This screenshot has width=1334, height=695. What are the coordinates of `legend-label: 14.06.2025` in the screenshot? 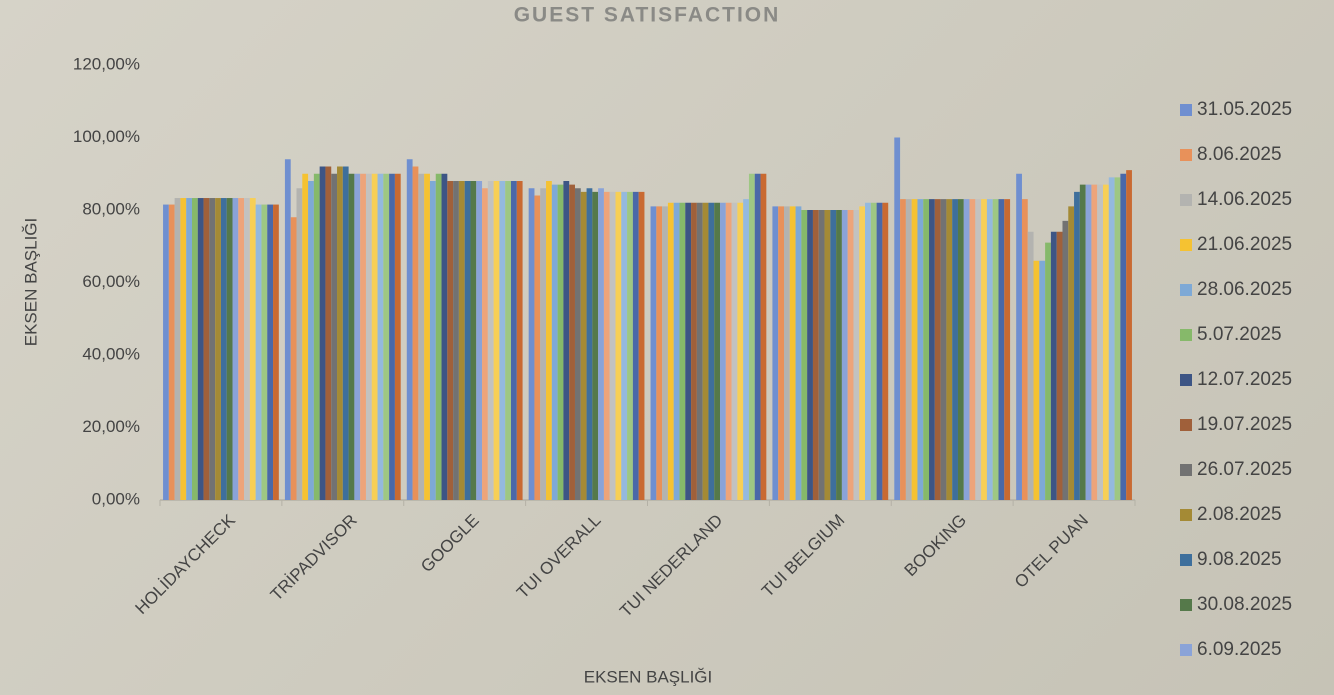 It's located at (1244, 199).